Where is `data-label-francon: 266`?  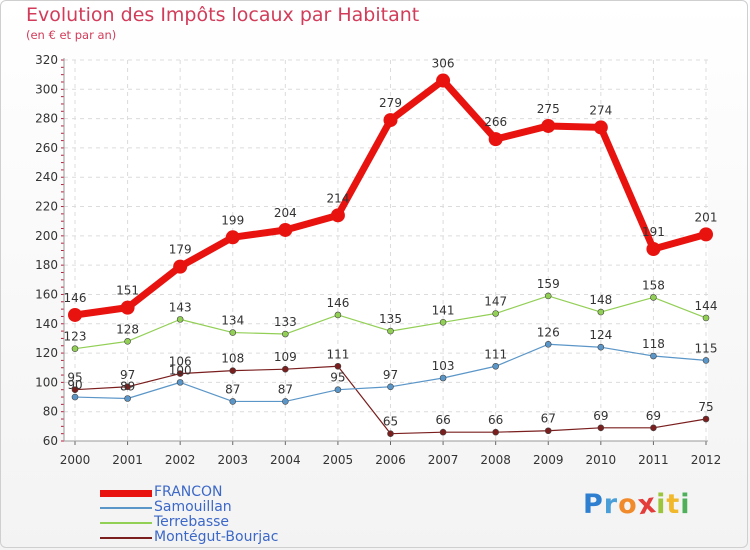 data-label-francon: 266 is located at coordinates (495, 122).